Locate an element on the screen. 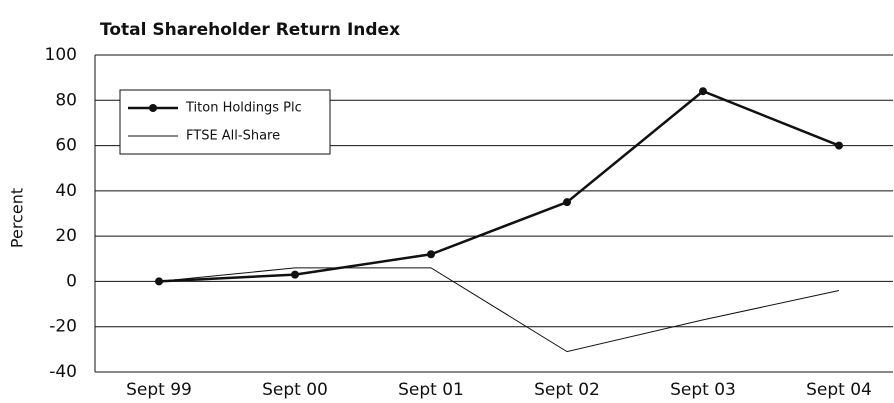 This screenshot has width=894, height=403. x-tick-label: Sept 00 is located at coordinates (295, 390).